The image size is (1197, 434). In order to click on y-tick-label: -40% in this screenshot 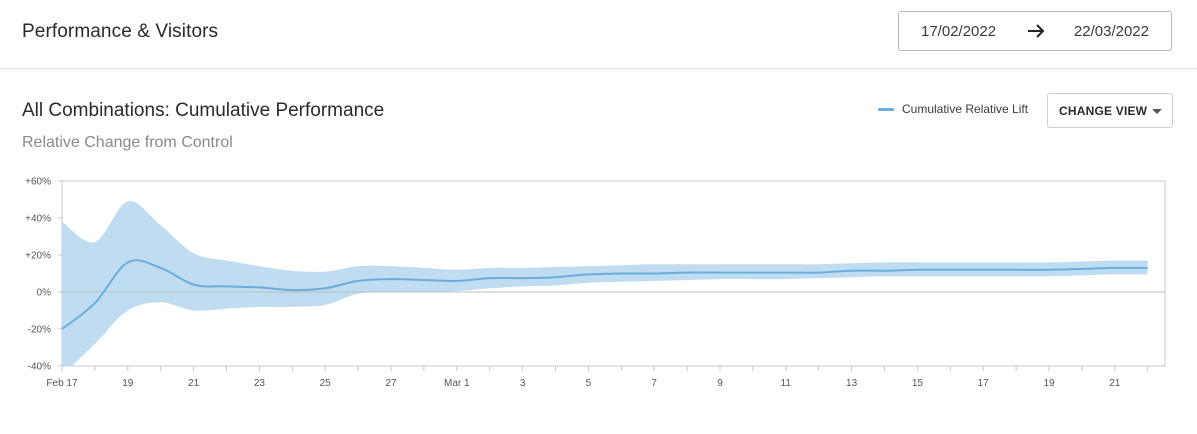, I will do `click(39, 367)`.